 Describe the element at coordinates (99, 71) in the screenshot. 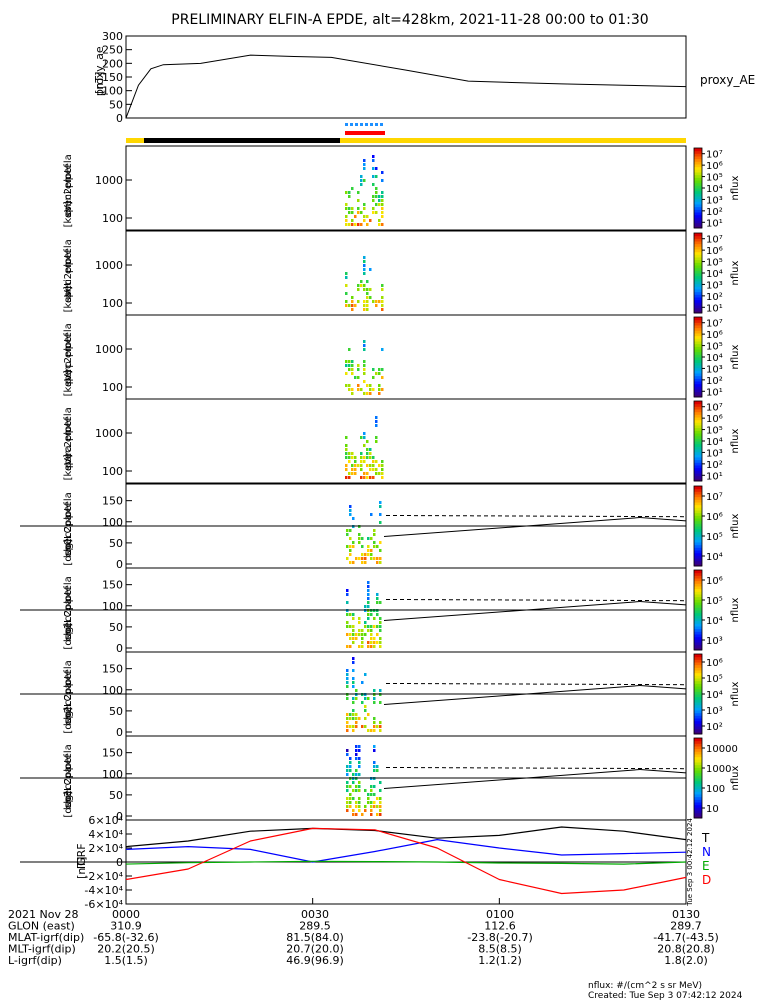

I see `proxy-ae-ylabel: proxy_ae[nT]` at that location.